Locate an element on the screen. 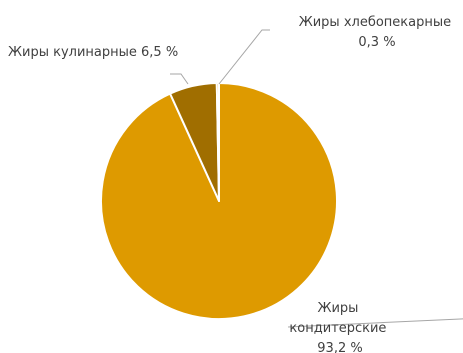 The image size is (463, 353). slice-label-culinary-line-1: Жиры кулинарные 6,5 % is located at coordinates (93, 52).